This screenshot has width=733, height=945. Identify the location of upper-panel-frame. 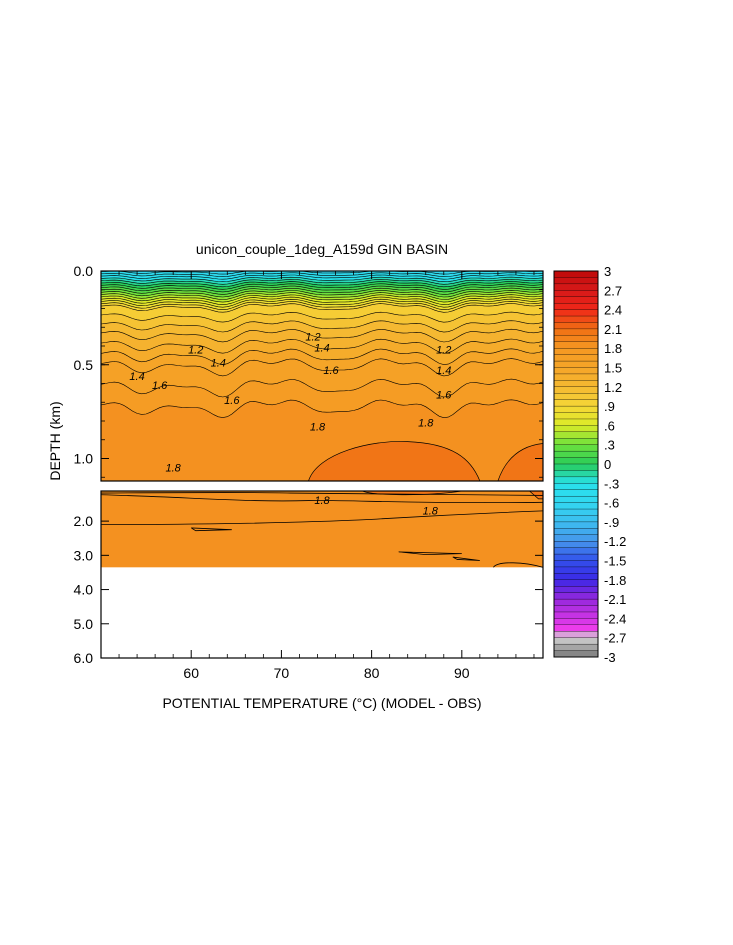
(322, 376).